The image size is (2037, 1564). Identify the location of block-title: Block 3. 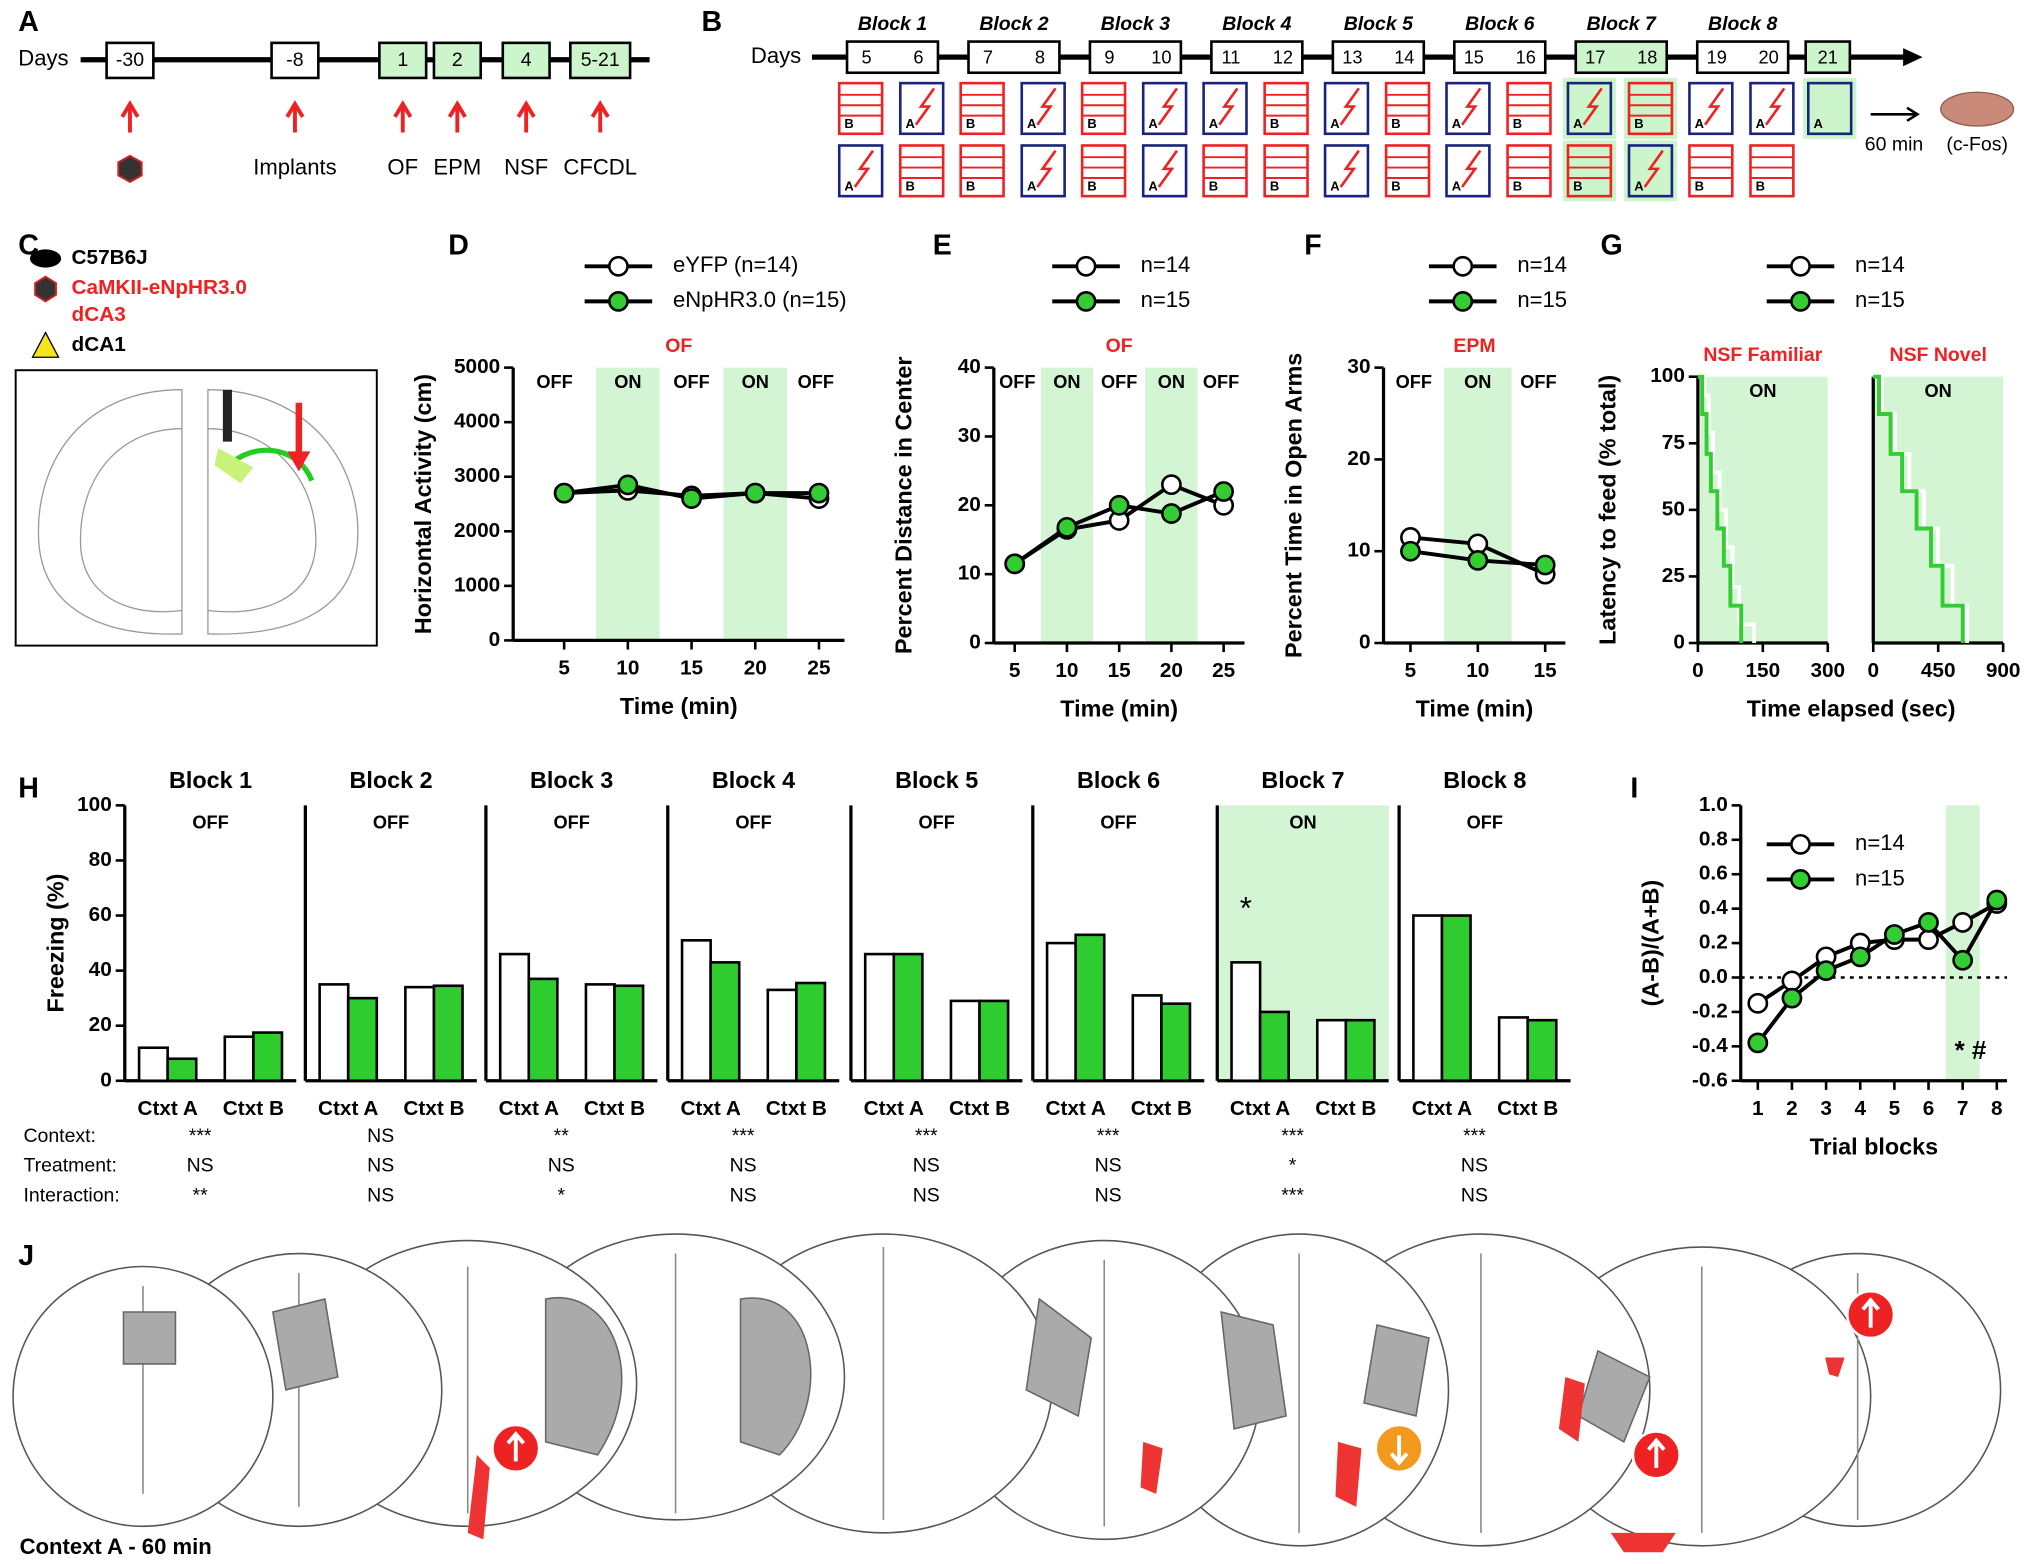
(1135, 24).